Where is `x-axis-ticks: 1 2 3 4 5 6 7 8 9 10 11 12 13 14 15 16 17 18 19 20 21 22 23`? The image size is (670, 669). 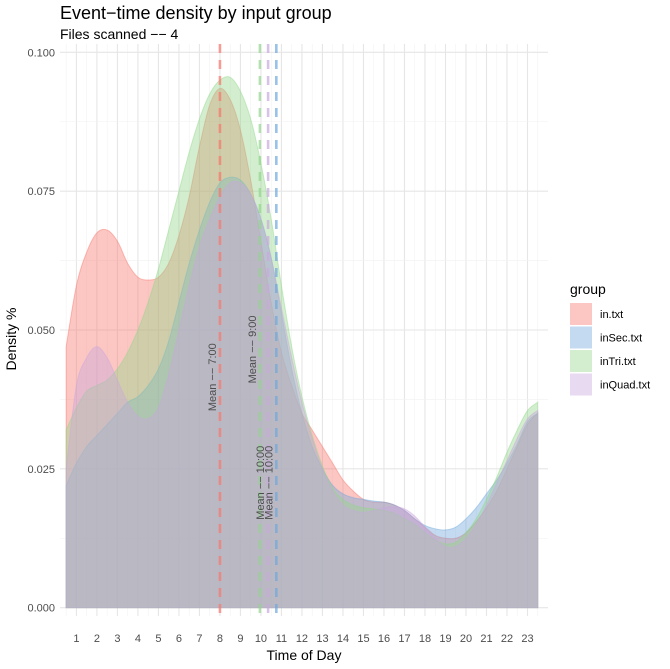
x-axis-ticks: 1 2 3 4 5 6 7 8 9 10 11 12 13 14 15 16 17 18 19 20 21 22 23 is located at coordinates (303, 639).